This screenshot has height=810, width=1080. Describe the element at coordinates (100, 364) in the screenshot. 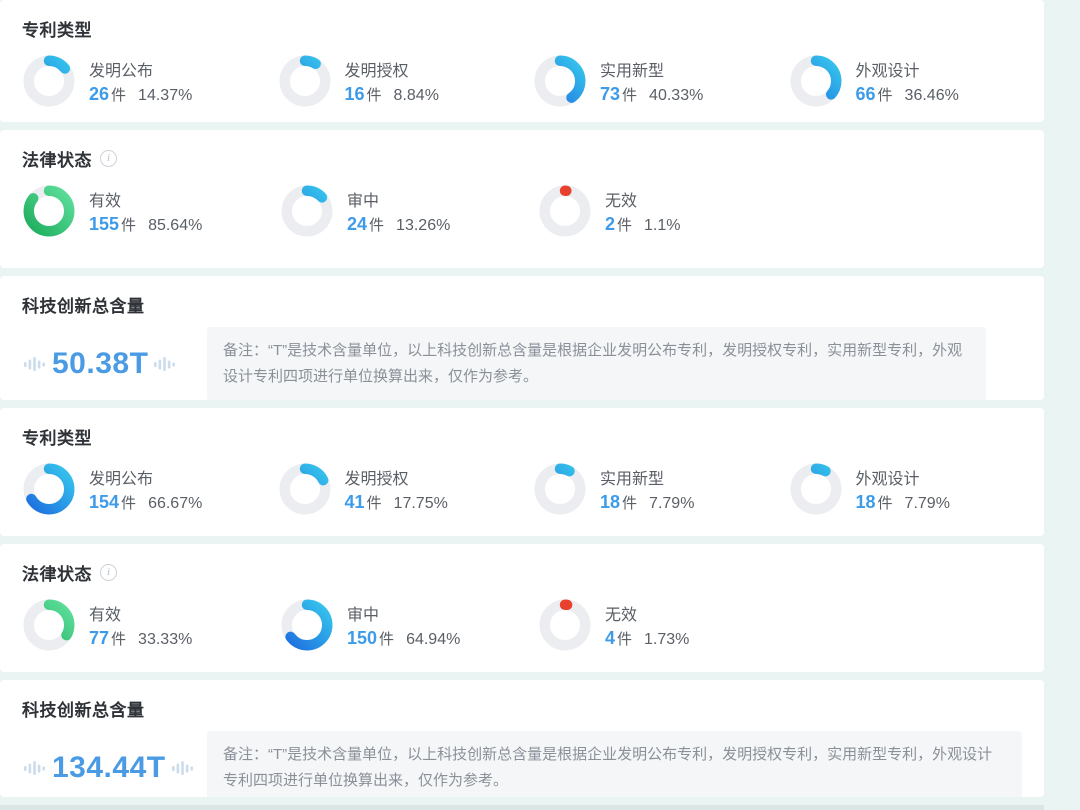

I see `metric-value: 50.38T` at that location.